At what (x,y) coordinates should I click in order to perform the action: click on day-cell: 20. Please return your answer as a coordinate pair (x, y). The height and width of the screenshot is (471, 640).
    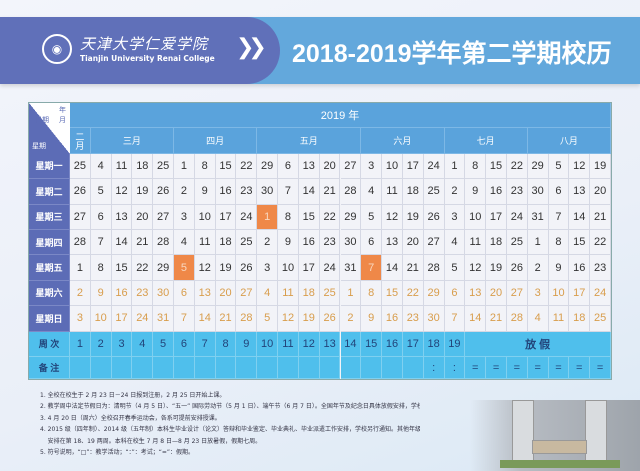
    Looking at the image, I should click on (413, 243).